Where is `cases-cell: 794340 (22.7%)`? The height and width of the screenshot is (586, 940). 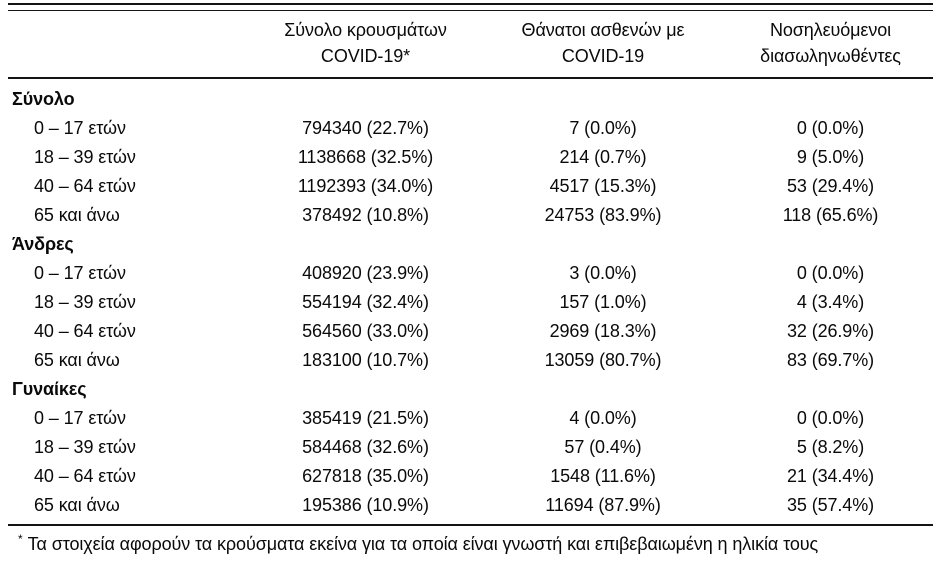 cases-cell: 794340 (22.7%) is located at coordinates (365, 128).